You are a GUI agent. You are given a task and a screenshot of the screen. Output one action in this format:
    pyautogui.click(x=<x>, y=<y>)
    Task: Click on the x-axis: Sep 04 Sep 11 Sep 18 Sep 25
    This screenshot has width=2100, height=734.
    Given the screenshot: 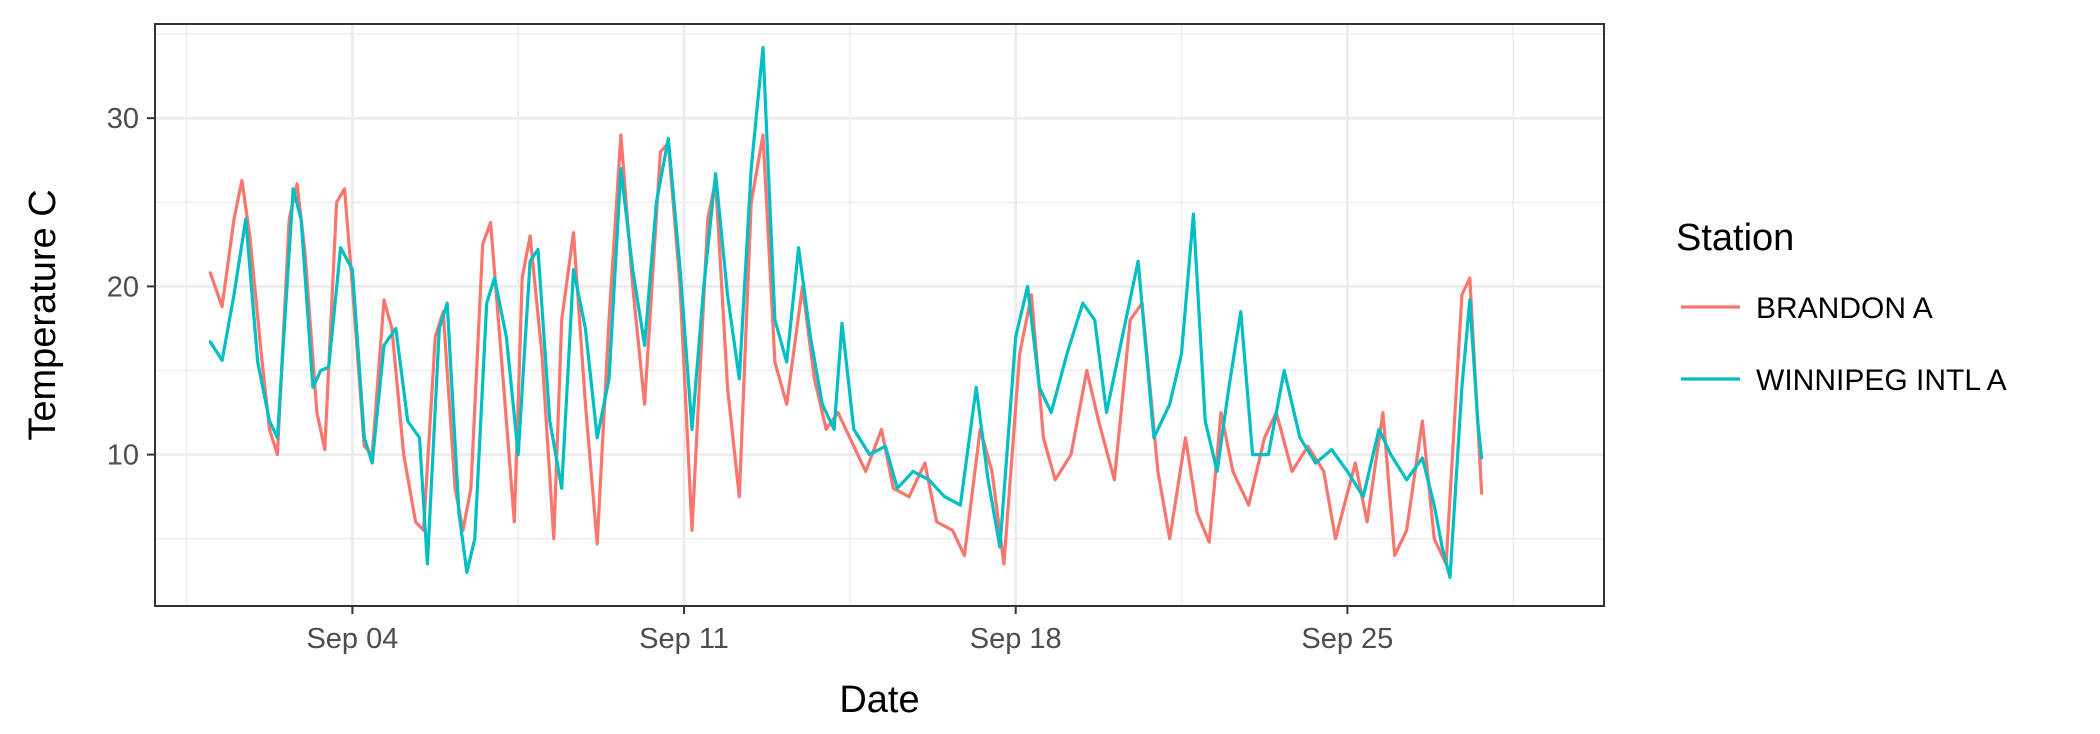 What is the action you would take?
    pyautogui.click(x=849, y=630)
    